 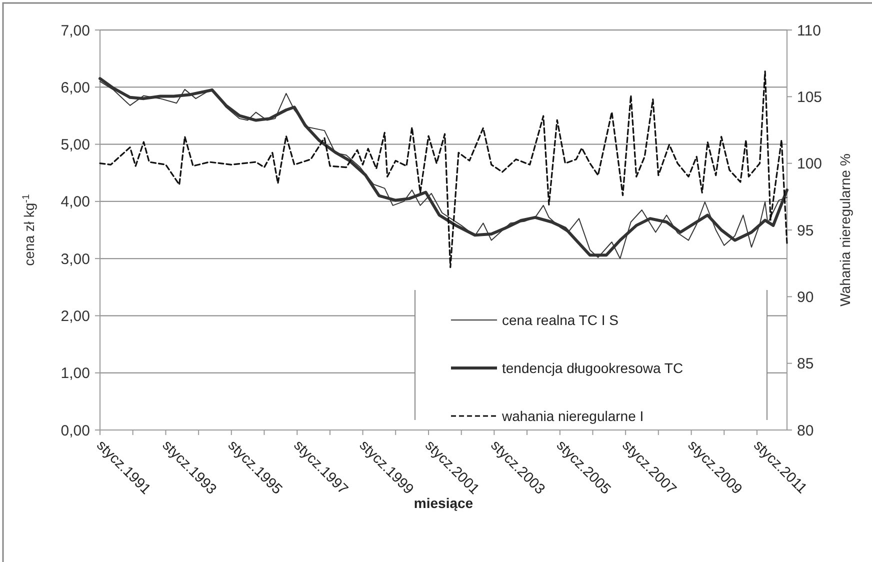 I want to click on y-tick-label: 5,00, so click(x=75, y=145).